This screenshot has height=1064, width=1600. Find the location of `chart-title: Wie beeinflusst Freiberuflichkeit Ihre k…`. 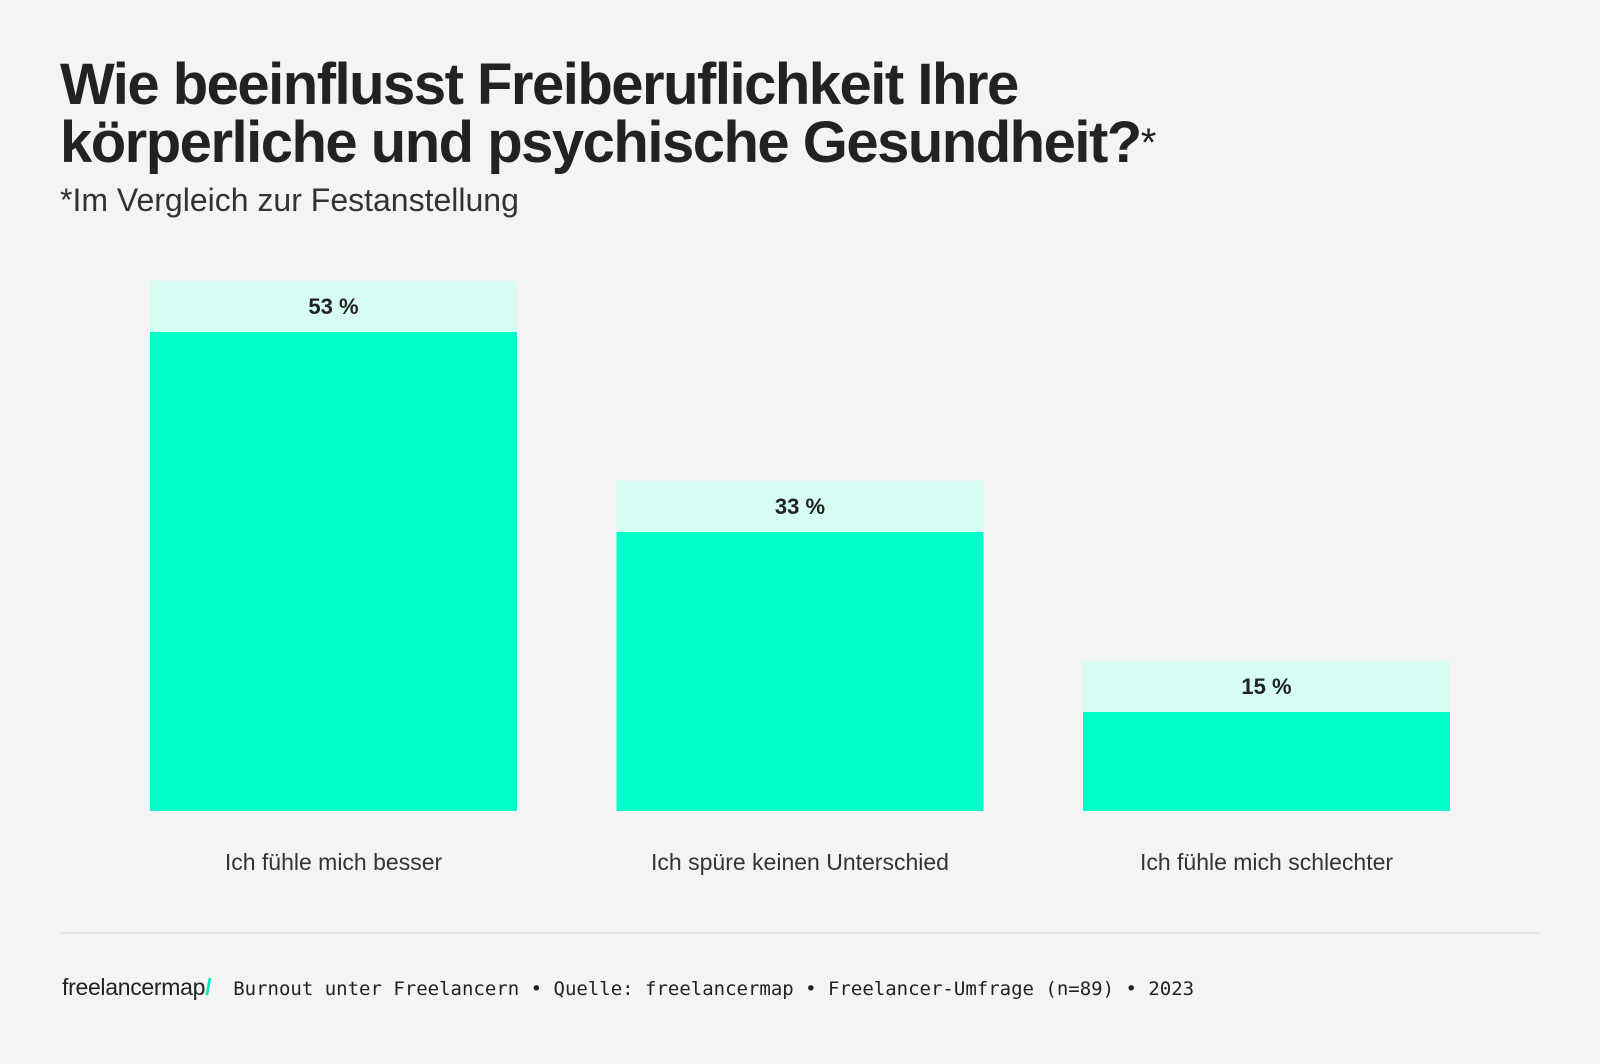

chart-title: Wie beeinflusst Freiberuflichkeit Ihre k… is located at coordinates (608, 114).